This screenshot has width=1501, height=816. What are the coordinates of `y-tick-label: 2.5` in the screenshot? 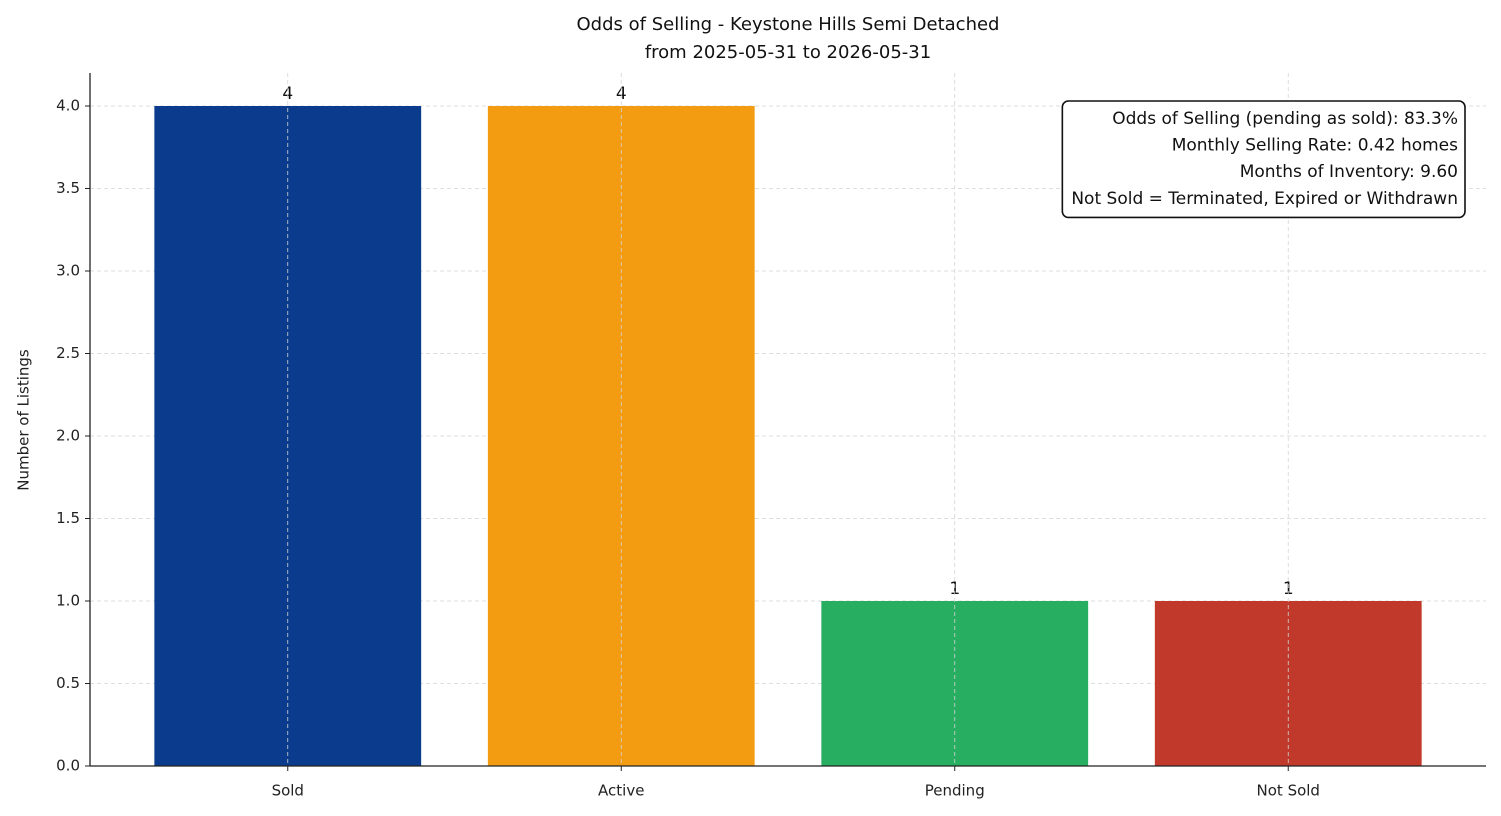 It's located at (68, 353).